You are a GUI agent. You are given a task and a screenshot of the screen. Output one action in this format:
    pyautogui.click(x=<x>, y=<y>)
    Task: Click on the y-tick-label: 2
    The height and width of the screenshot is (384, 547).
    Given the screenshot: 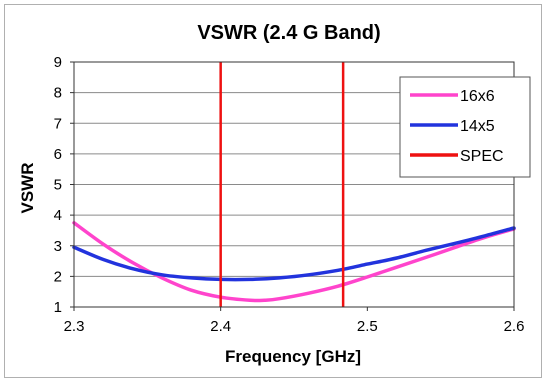 What is the action you would take?
    pyautogui.click(x=58, y=276)
    